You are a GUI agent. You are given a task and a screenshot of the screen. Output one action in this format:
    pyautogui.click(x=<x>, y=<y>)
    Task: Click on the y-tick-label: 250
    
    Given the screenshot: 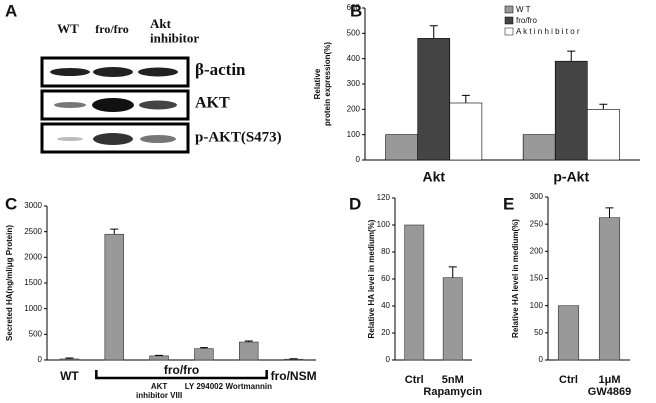 What is the action you would take?
    pyautogui.click(x=537, y=223)
    